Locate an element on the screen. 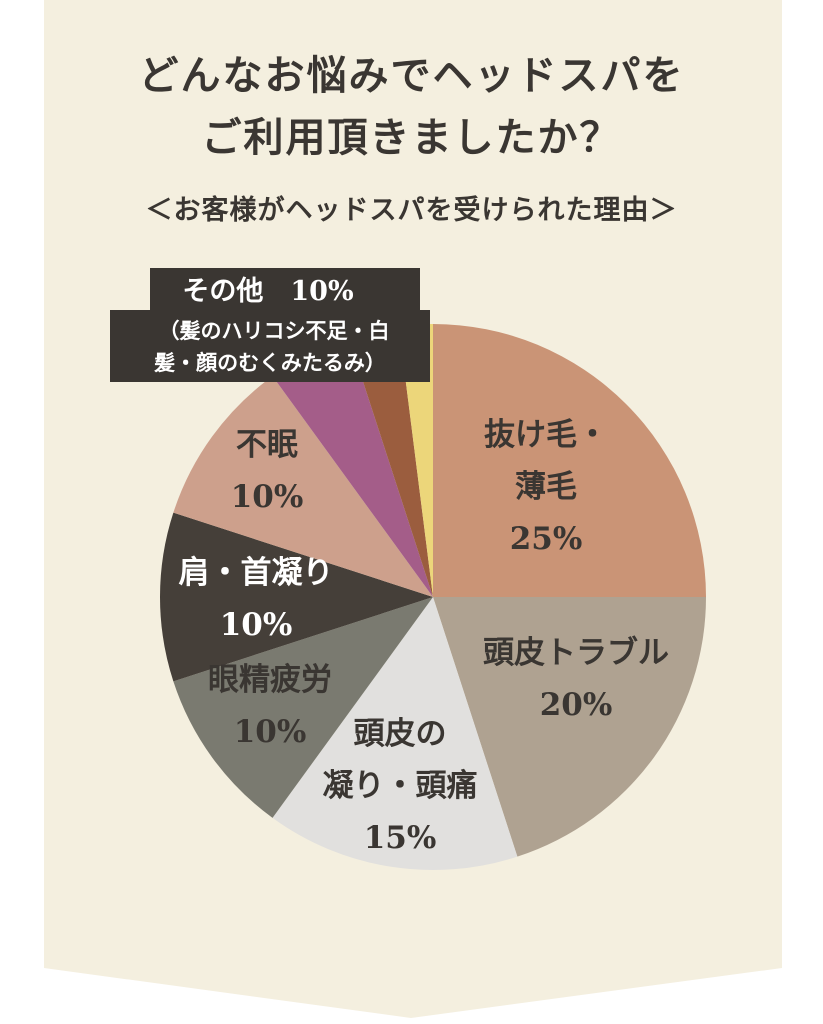 This screenshot has height=1024, width=823. slice-2-label: 凝り・頭痛 is located at coordinates (400, 786).